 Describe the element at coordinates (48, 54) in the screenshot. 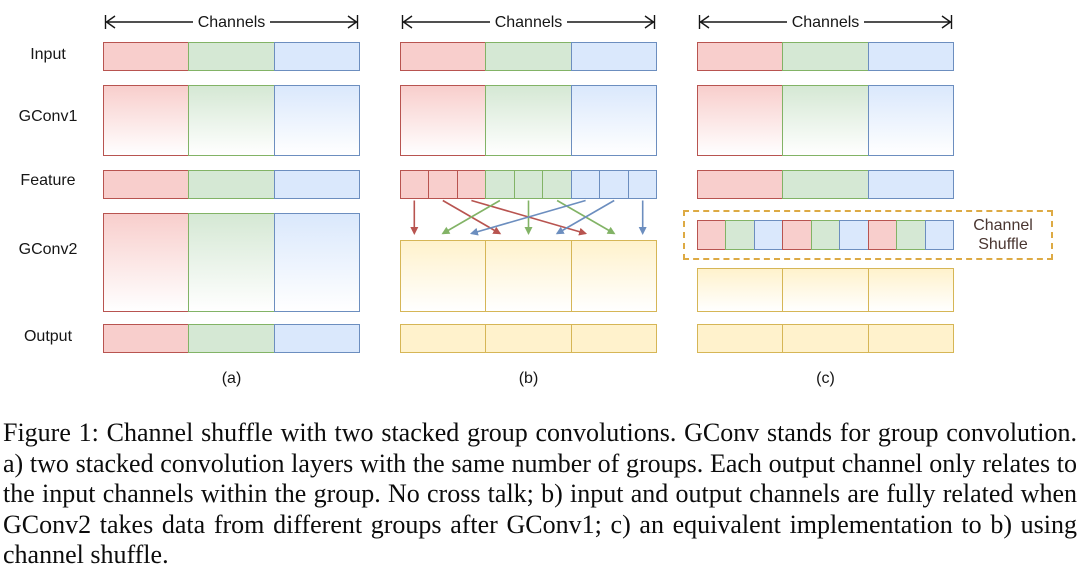

I see `row-label-input: Input` at that location.